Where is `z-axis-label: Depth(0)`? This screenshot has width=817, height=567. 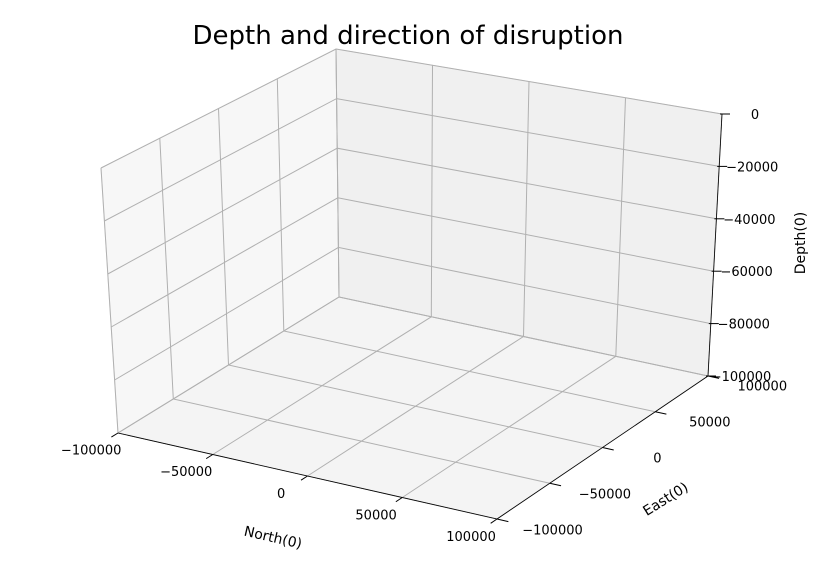 z-axis-label: Depth(0) is located at coordinates (801, 243).